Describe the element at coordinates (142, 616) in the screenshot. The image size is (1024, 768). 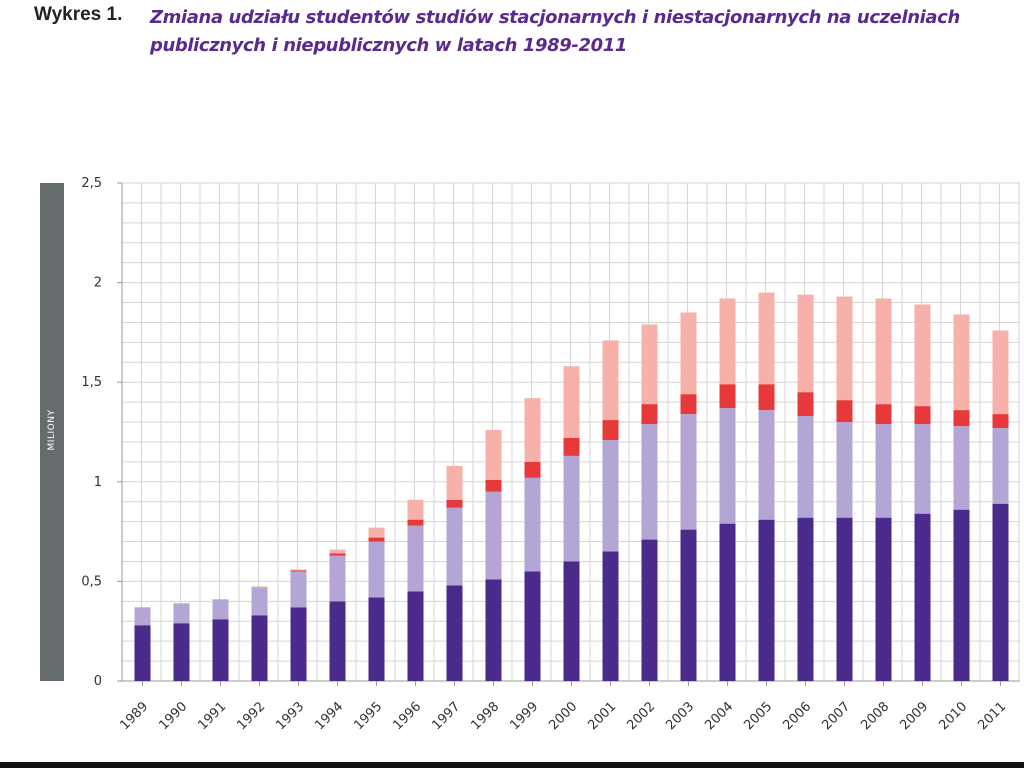
I see `bar-segment-series-2-1989` at that location.